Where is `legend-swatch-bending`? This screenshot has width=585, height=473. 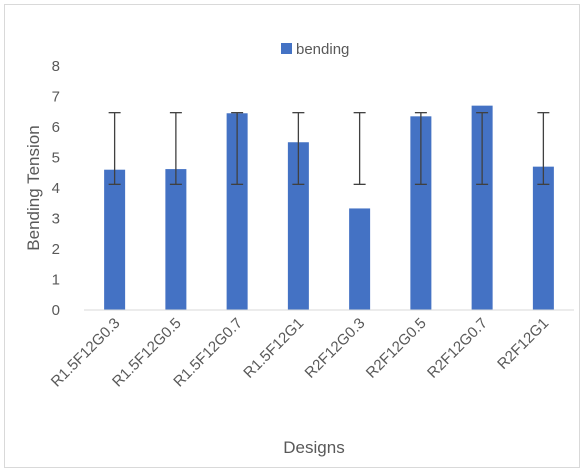
legend-swatch-bending is located at coordinates (286, 48).